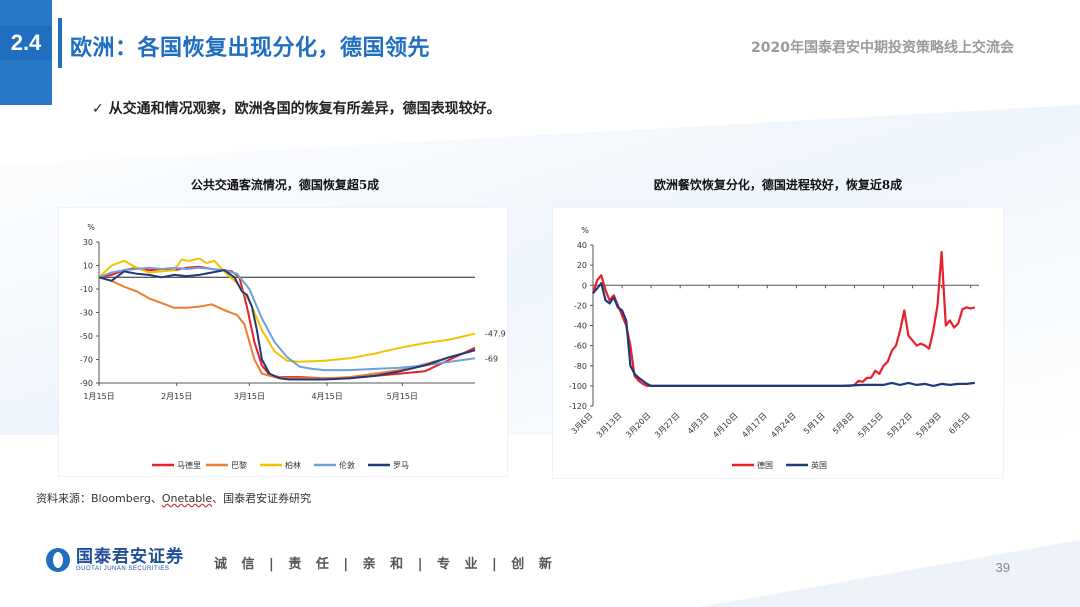  What do you see at coordinates (495, 334) in the screenshot?
I see `end-value-label-0: -47.9` at bounding box center [495, 334].